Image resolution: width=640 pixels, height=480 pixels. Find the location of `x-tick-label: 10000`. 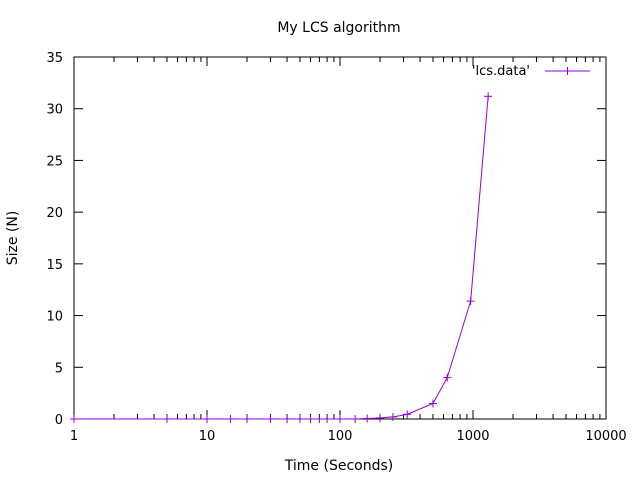

x-tick-label: 10000 is located at coordinates (605, 436).